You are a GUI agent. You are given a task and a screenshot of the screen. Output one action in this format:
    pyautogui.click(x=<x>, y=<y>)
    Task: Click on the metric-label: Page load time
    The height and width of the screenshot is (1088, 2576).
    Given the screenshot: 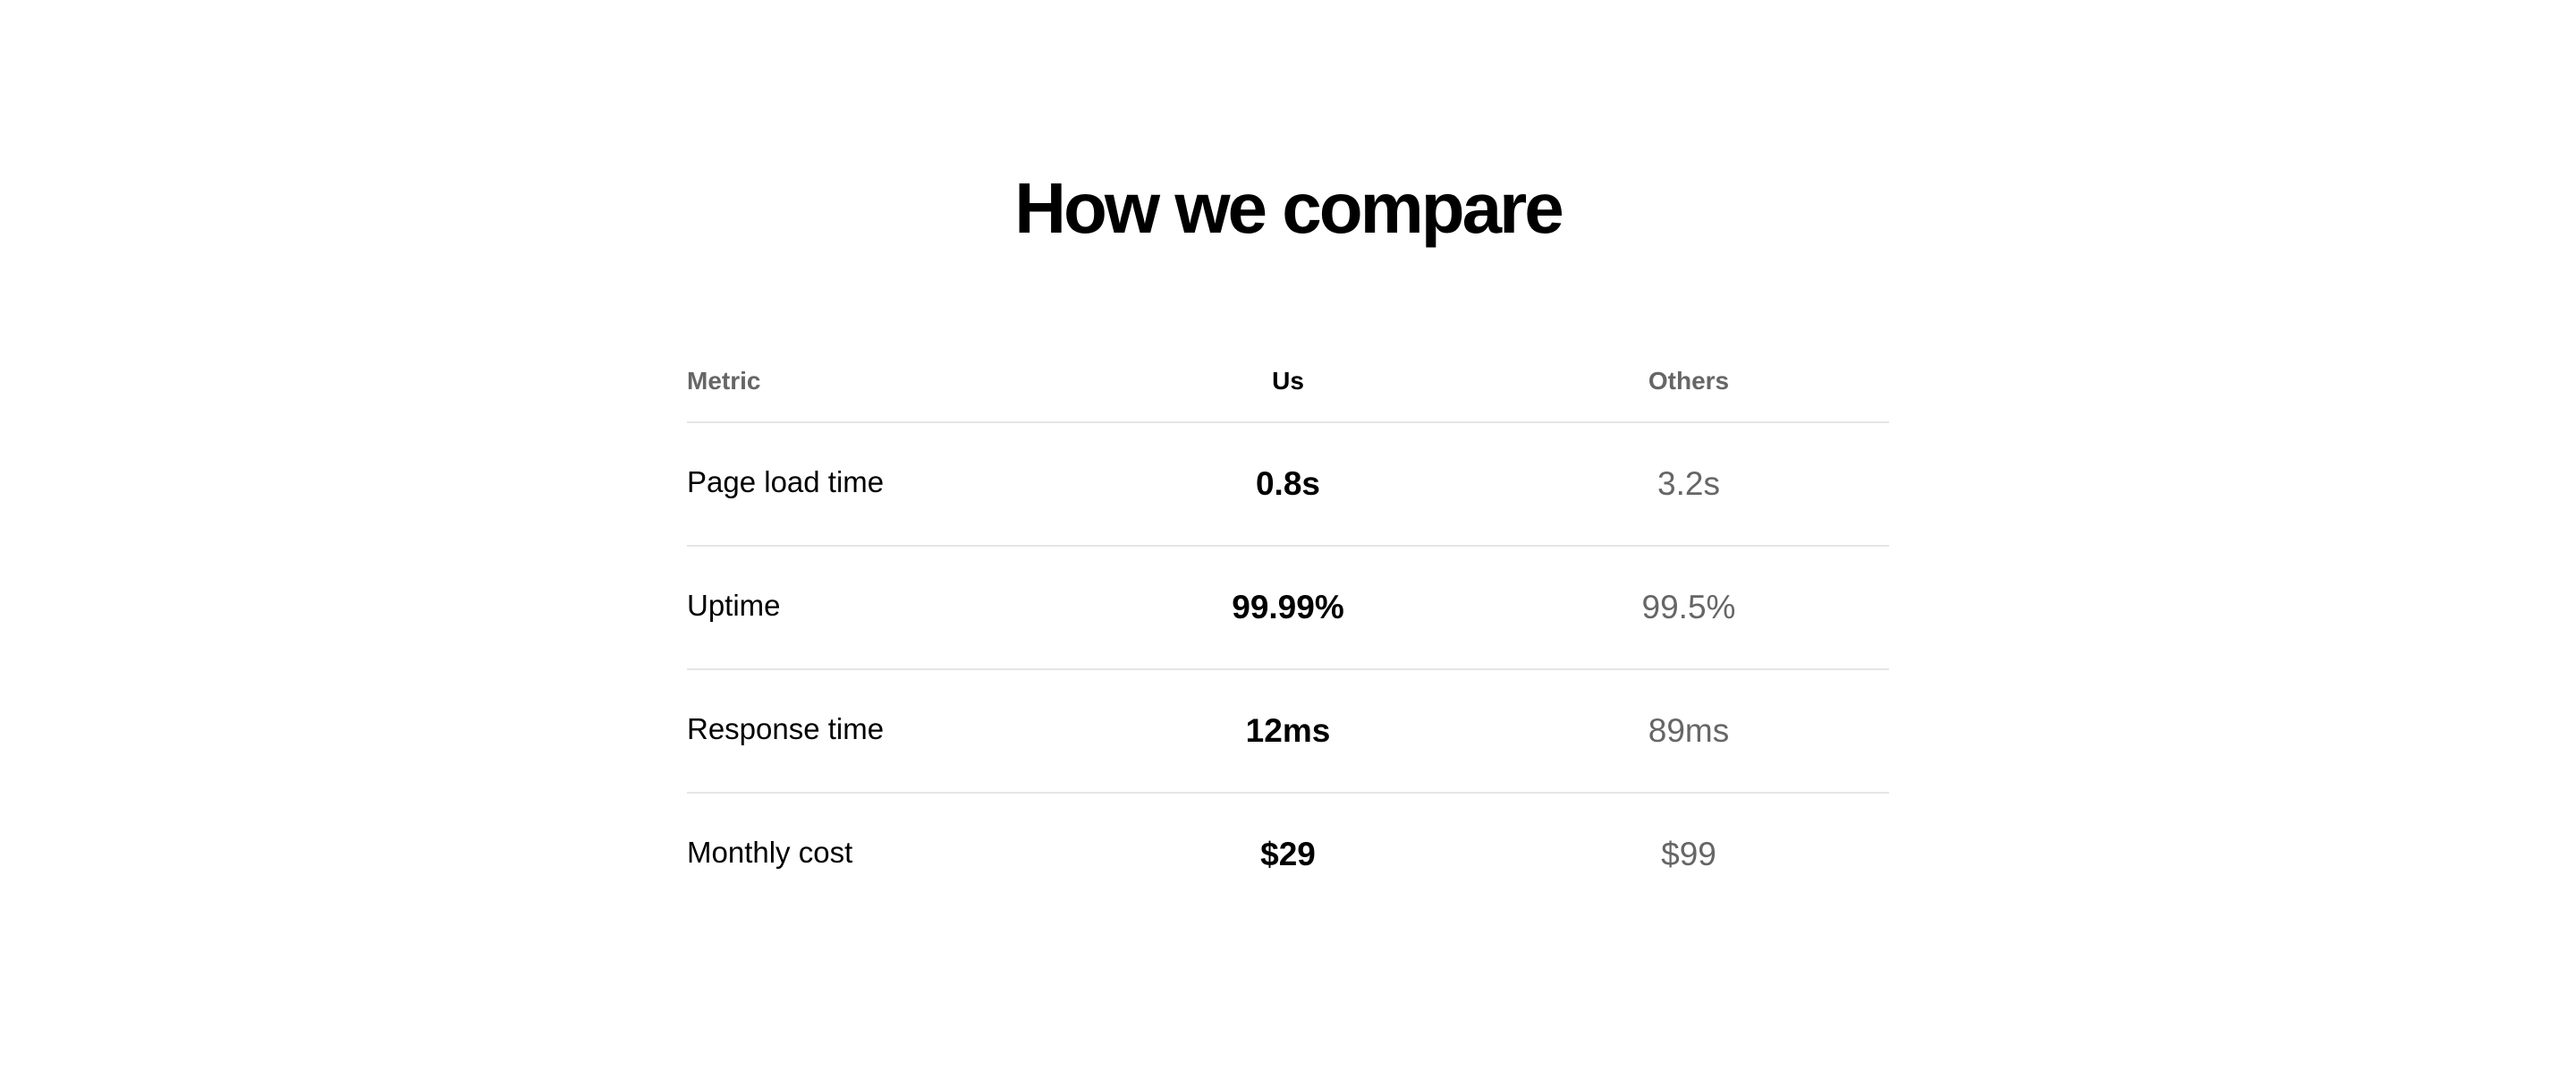 What is the action you would take?
    pyautogui.click(x=786, y=481)
    